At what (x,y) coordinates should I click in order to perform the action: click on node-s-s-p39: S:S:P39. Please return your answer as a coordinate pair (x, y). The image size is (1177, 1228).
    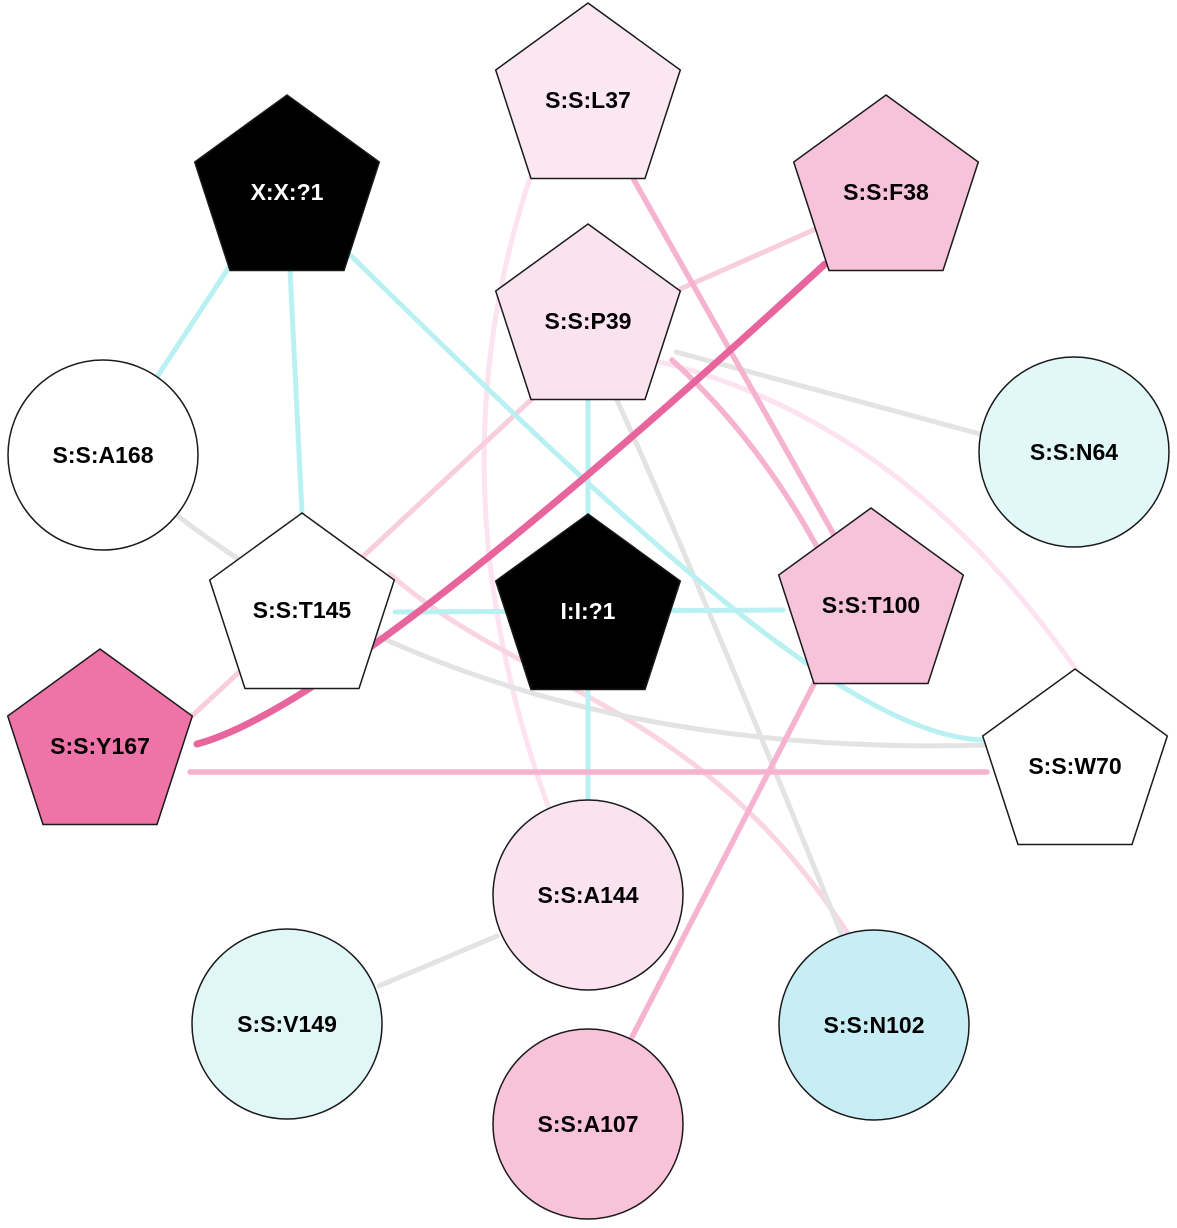
    Looking at the image, I should click on (588, 312).